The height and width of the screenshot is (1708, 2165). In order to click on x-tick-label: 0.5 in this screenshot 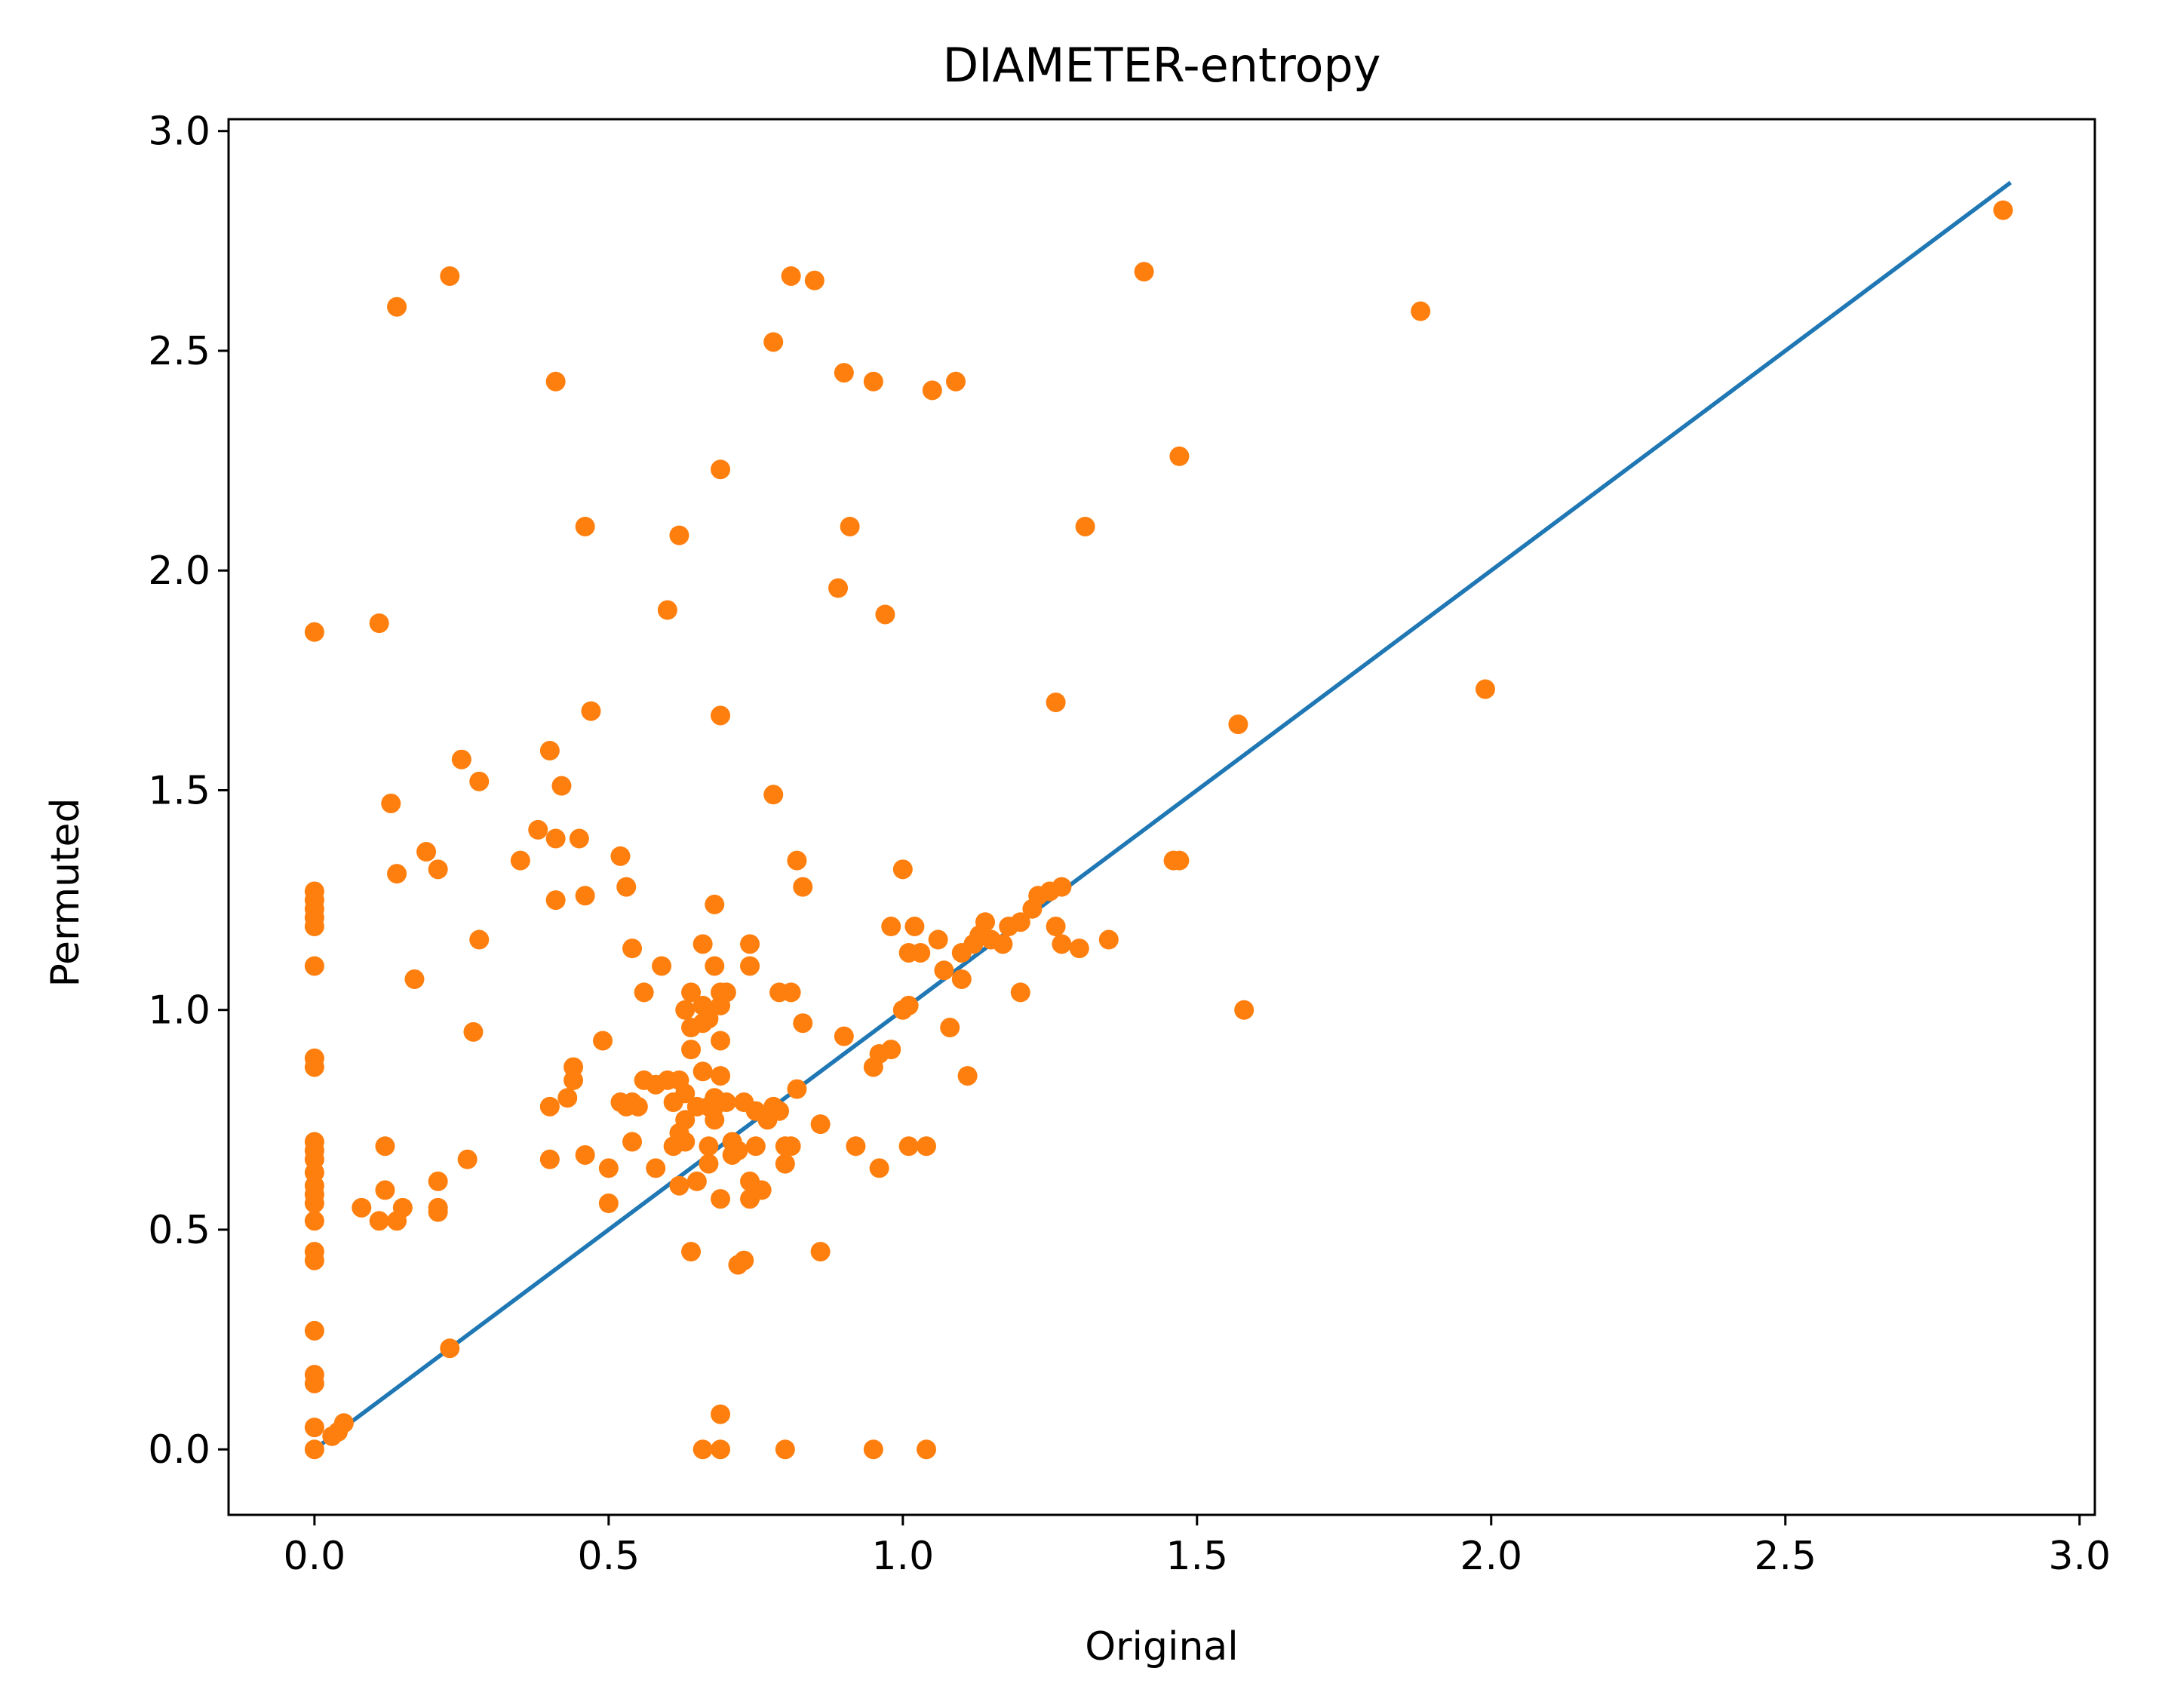, I will do `click(608, 1556)`.